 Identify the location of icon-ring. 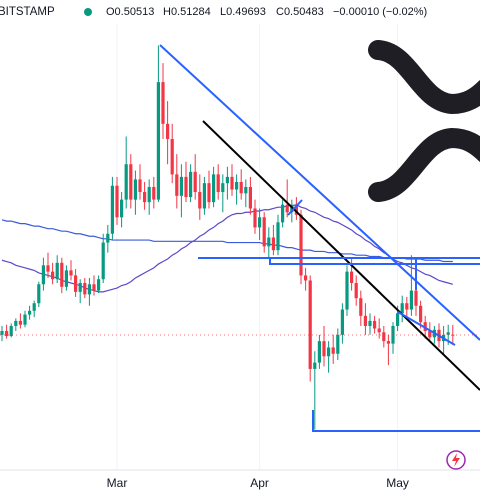
(456, 460).